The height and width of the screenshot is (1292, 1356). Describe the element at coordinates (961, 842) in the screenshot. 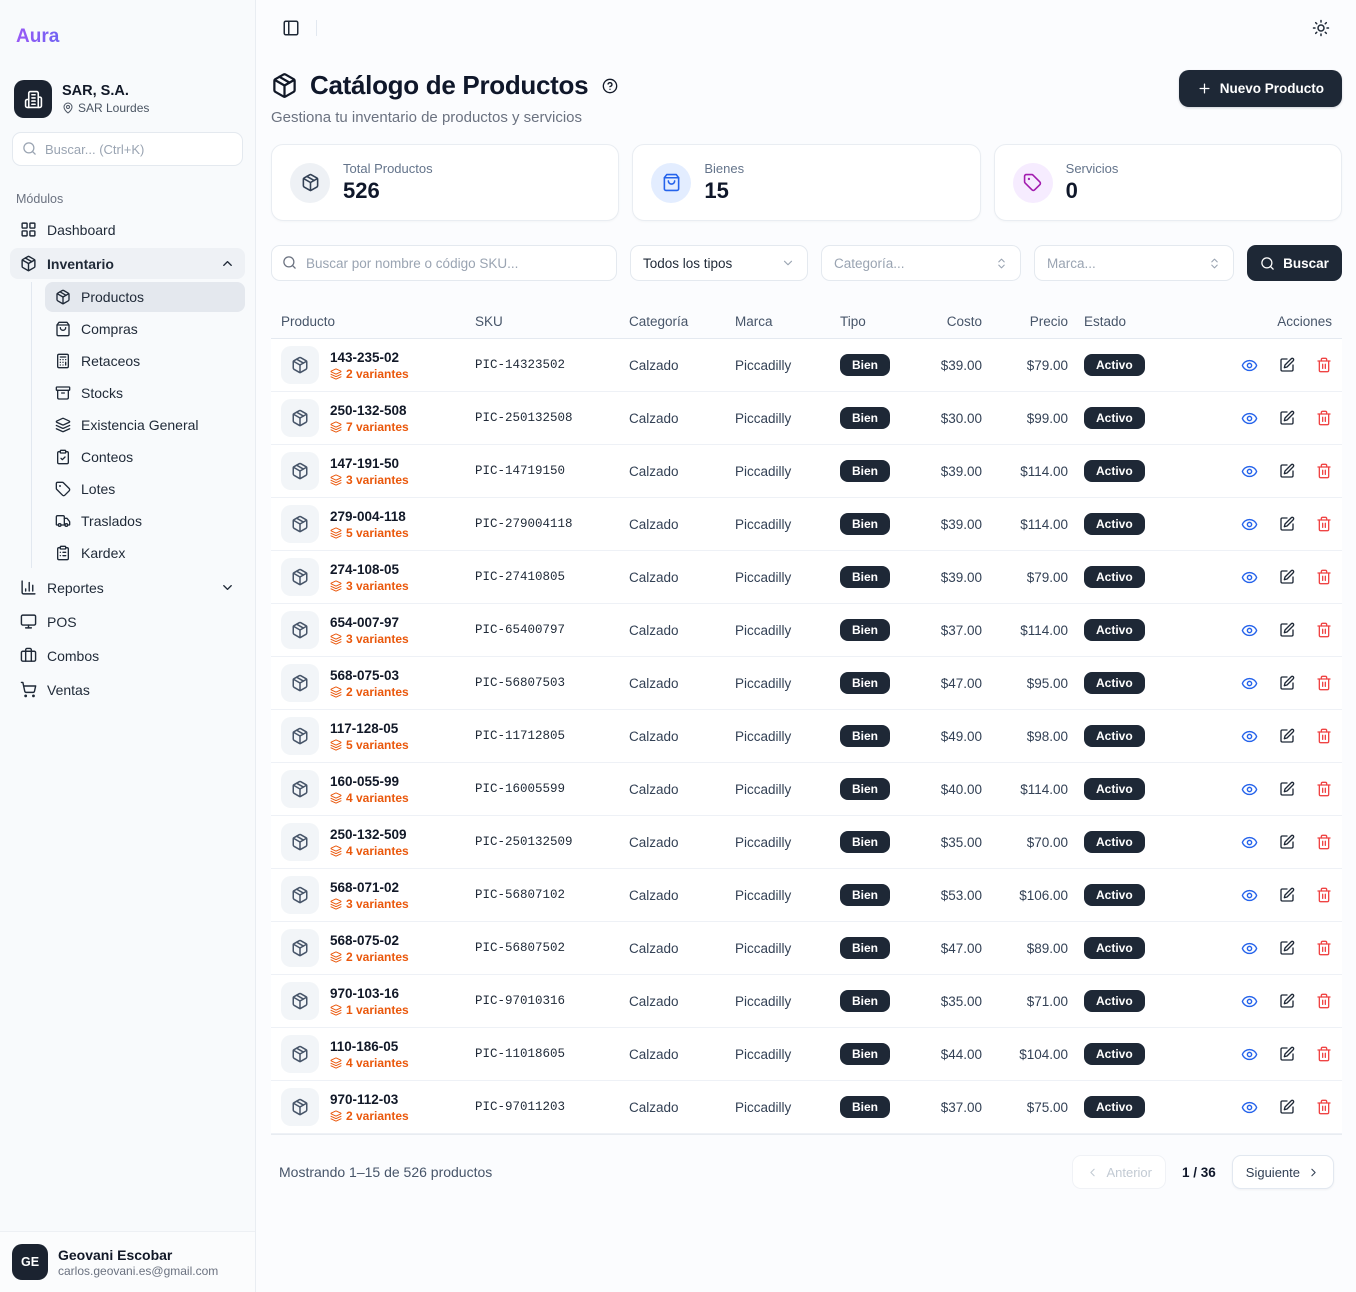

I see `product-cost: $35.00` at that location.